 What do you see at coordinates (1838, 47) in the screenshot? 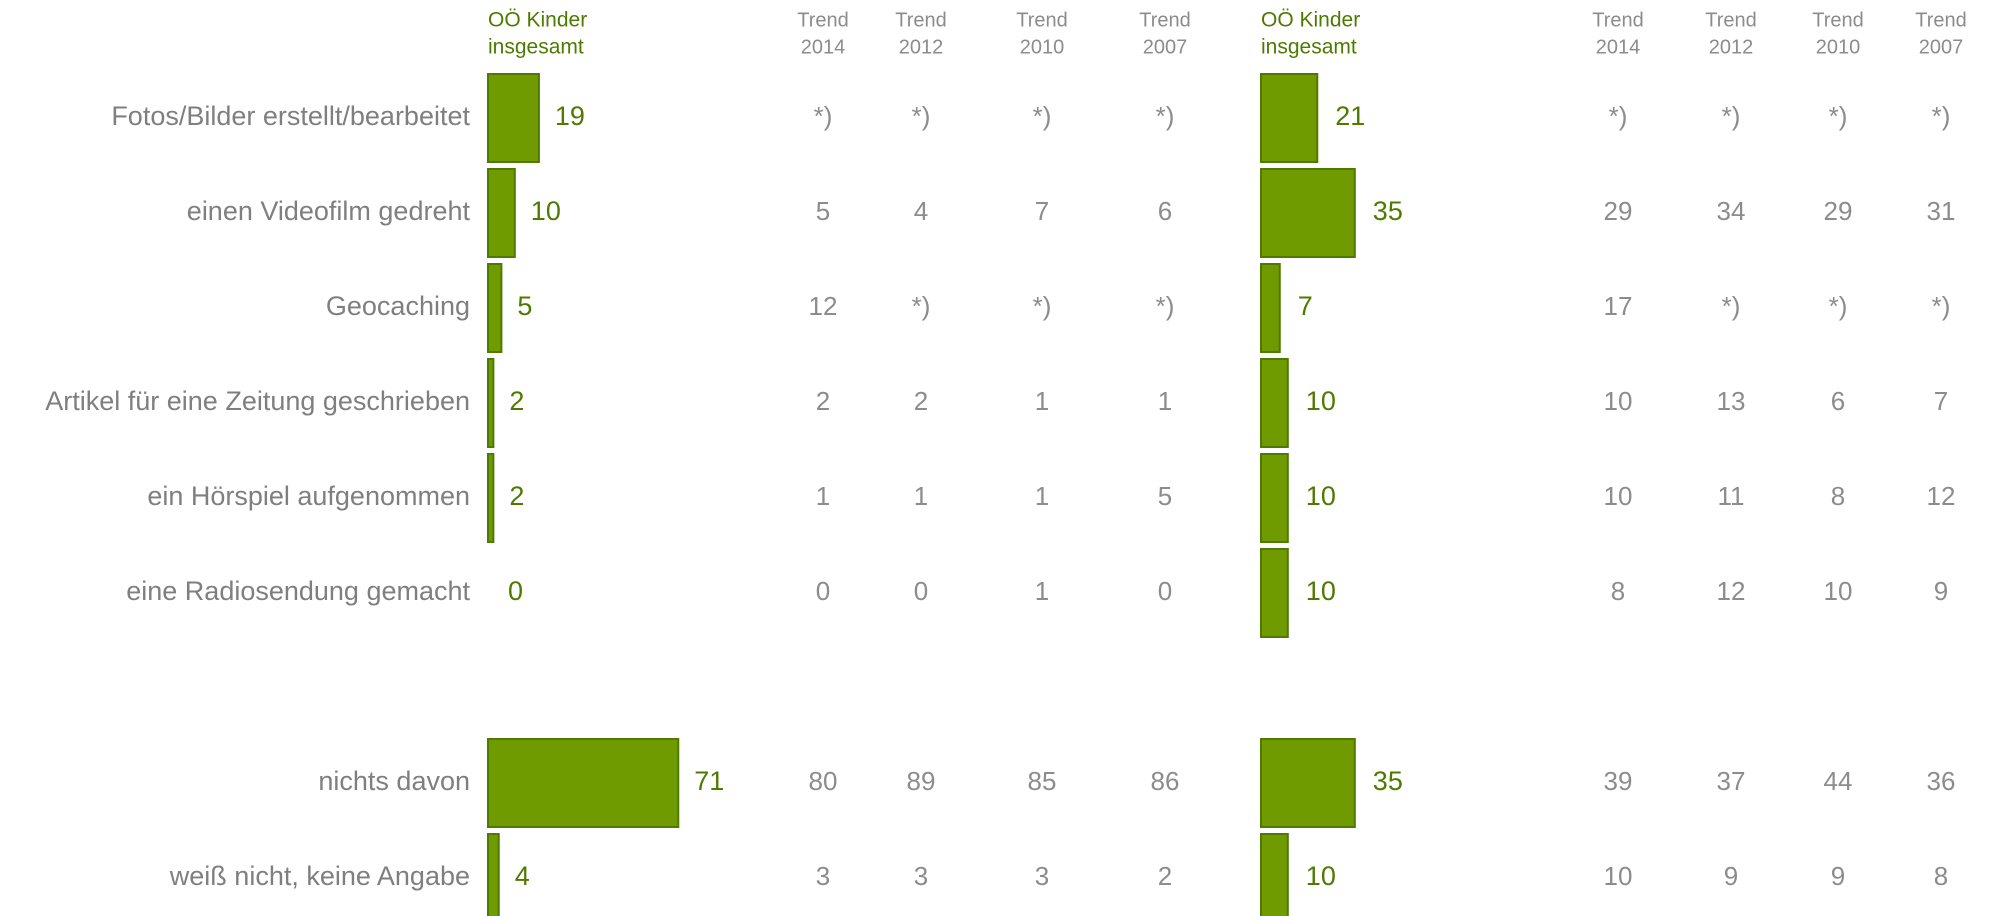
I see `panel-2-trend-header-2010-line2: 2010` at bounding box center [1838, 47].